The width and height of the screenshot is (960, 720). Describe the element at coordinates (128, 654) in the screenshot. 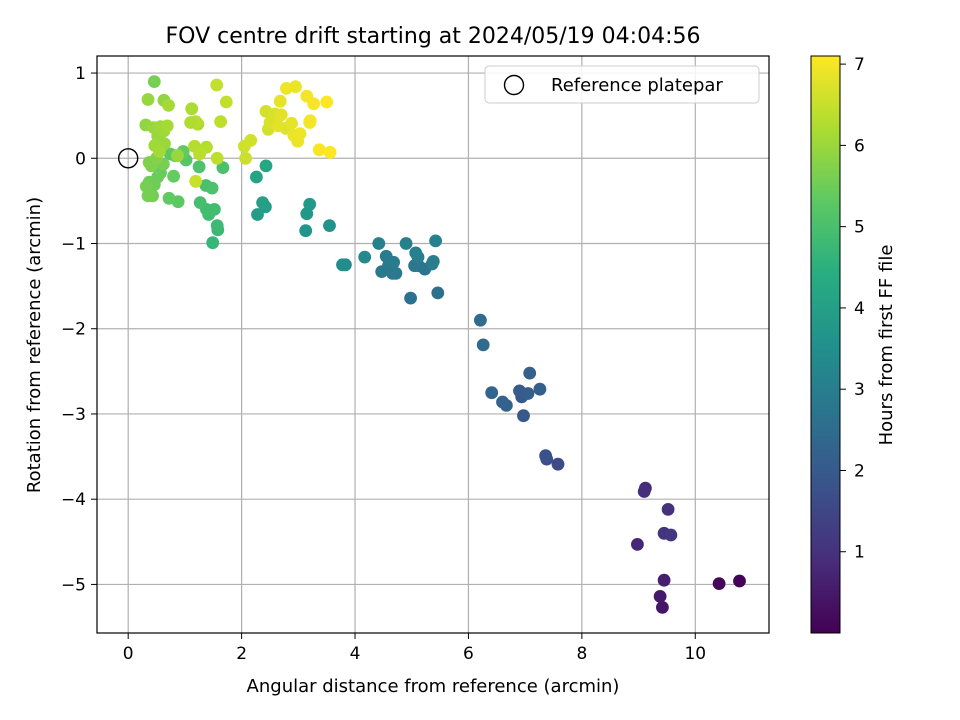

I see `x-tick-label: 0` at that location.